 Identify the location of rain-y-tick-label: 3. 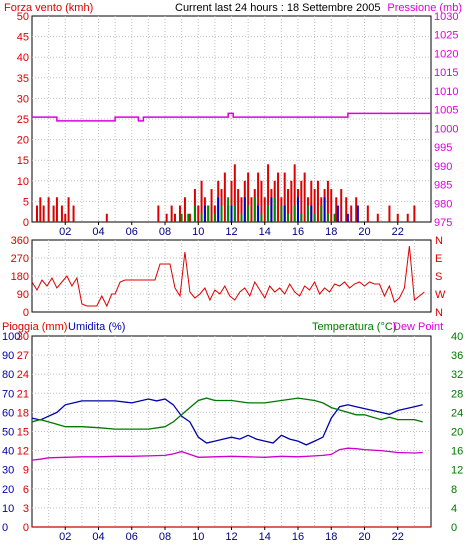
(26, 509).